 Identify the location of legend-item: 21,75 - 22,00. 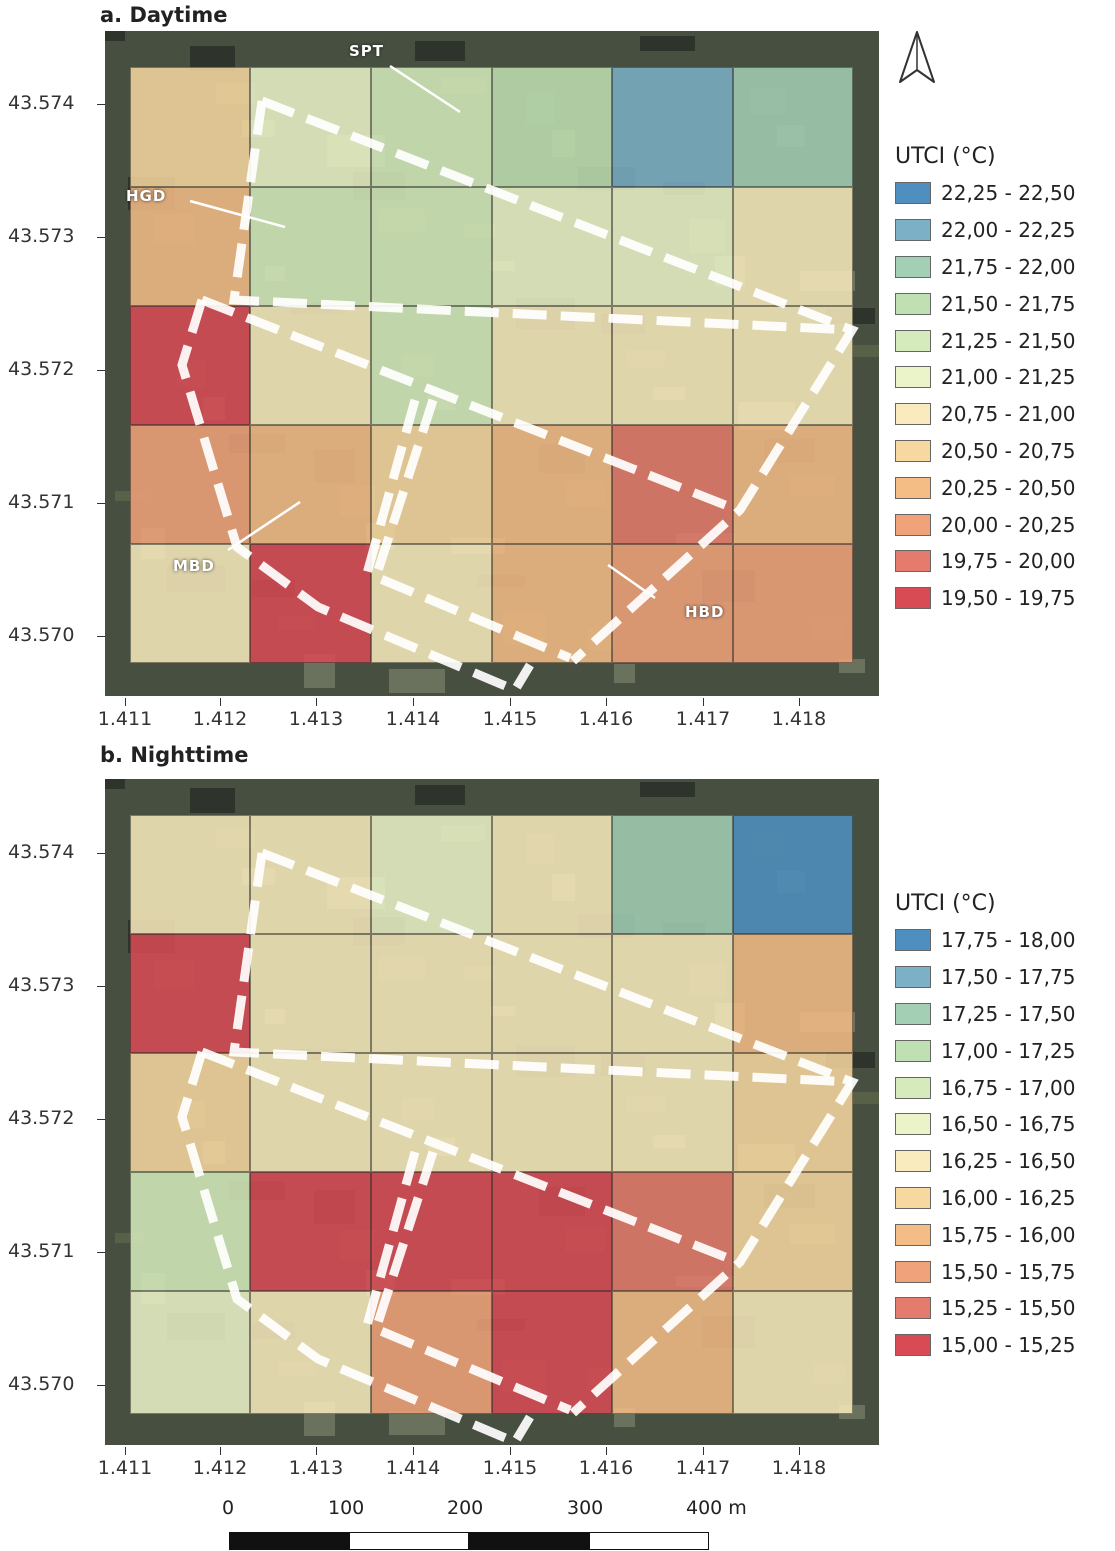
(985, 267).